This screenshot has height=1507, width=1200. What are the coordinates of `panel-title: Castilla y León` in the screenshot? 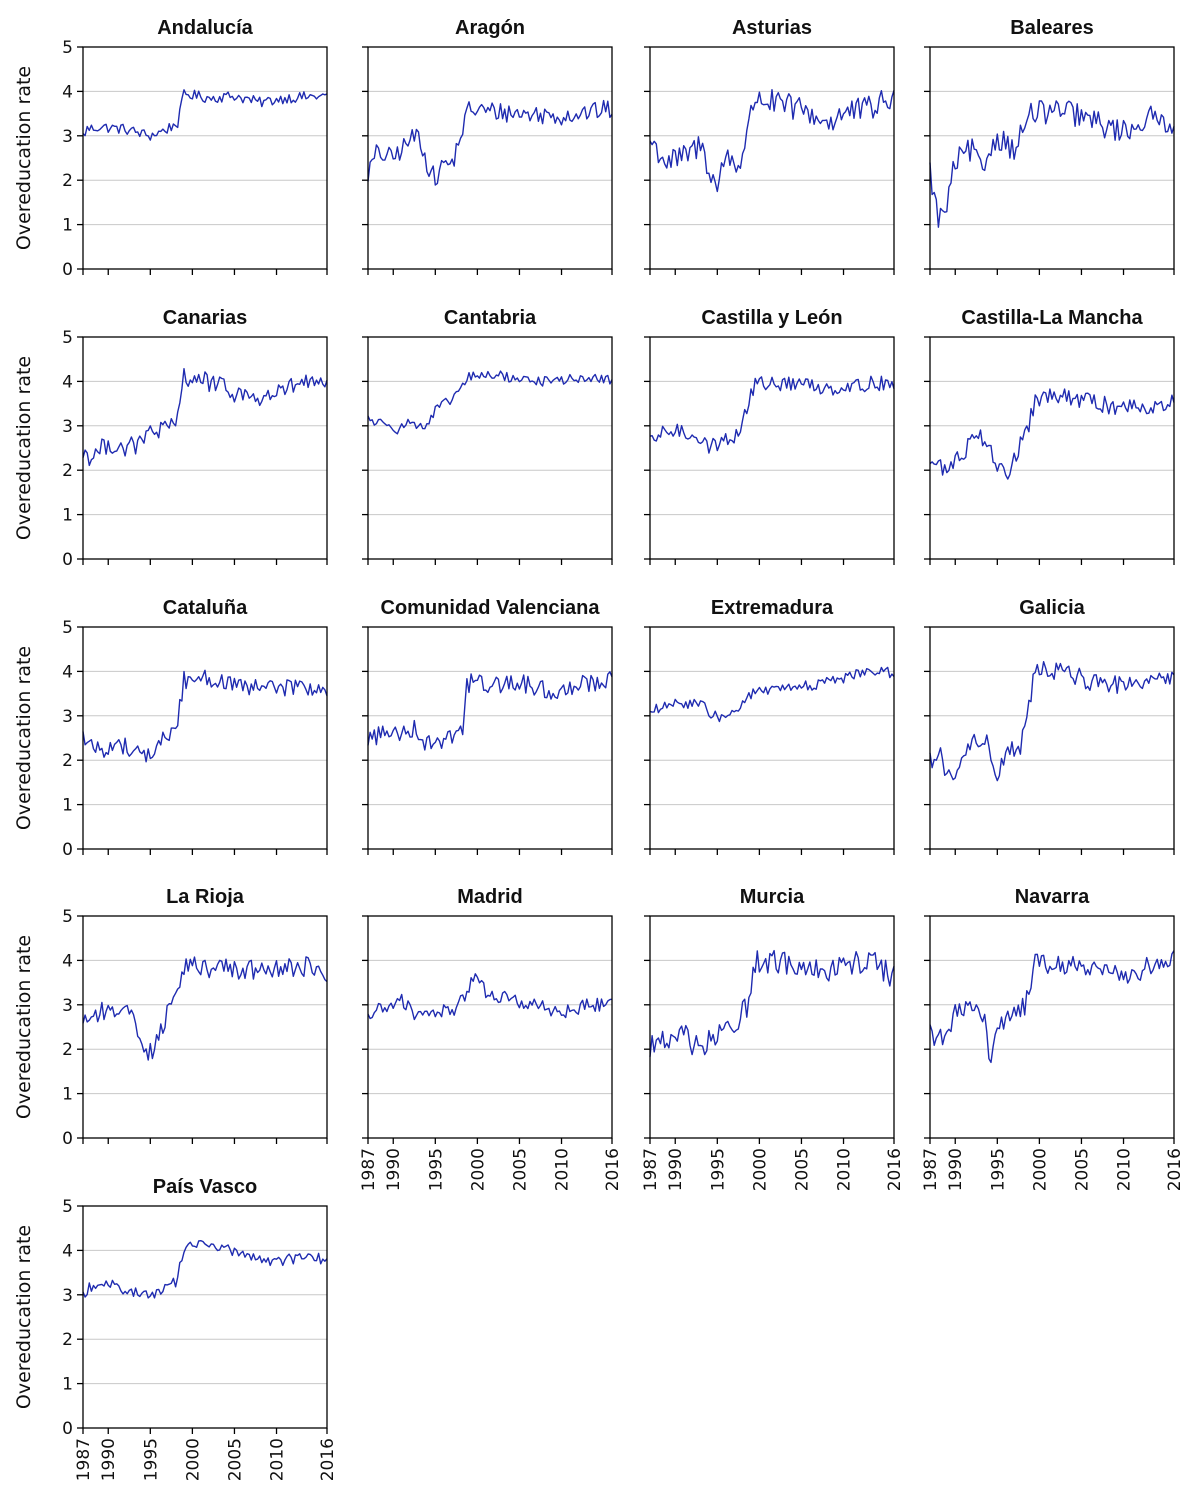 It's located at (771, 318).